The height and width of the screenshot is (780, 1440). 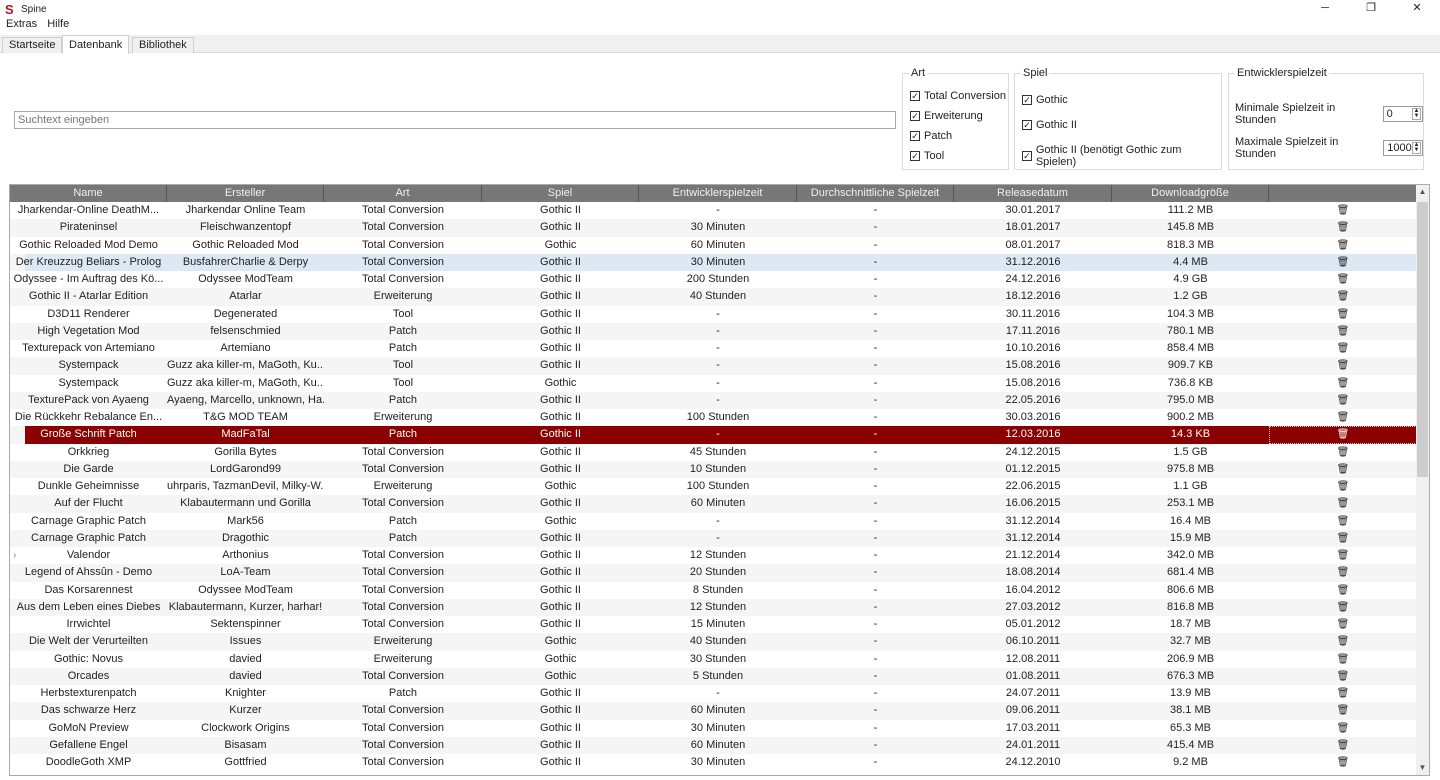 I want to click on column-header: Entwicklerspielzeit, so click(x=718, y=193).